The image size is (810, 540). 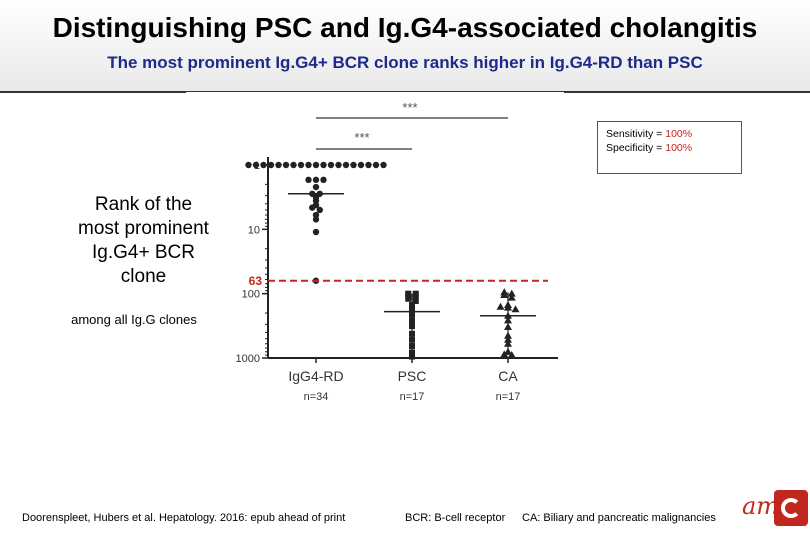 I want to click on threshold-label: 63, so click(x=256, y=281).